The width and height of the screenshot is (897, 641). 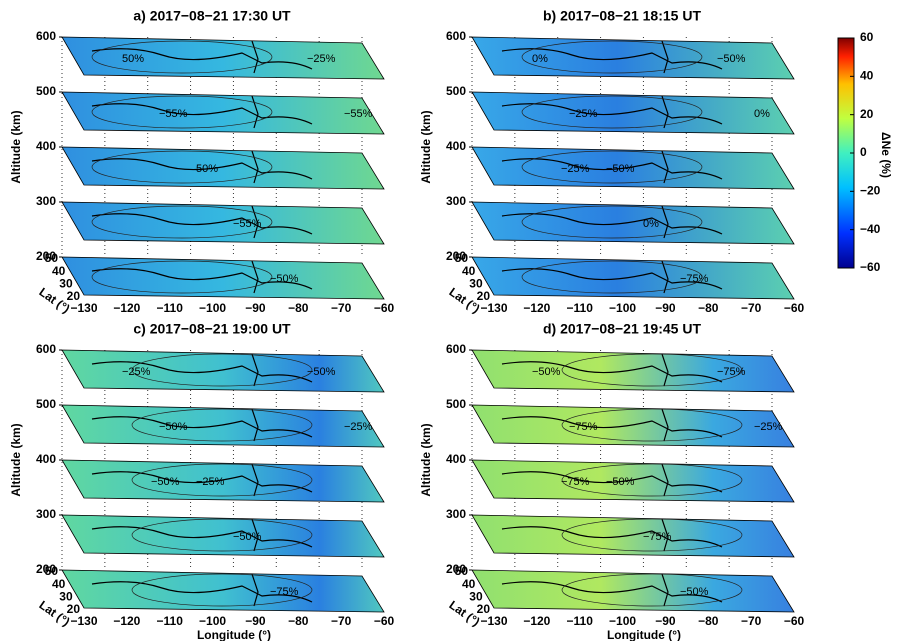 I want to click on x-tick-label: −60, so click(x=384, y=308).